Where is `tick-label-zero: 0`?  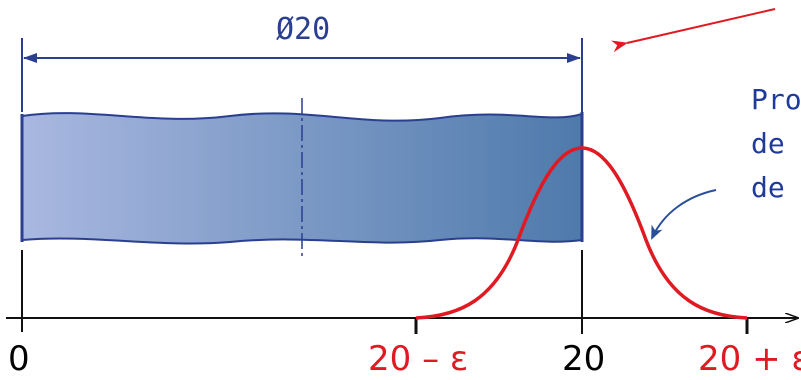
tick-label-zero: 0 is located at coordinates (19, 359).